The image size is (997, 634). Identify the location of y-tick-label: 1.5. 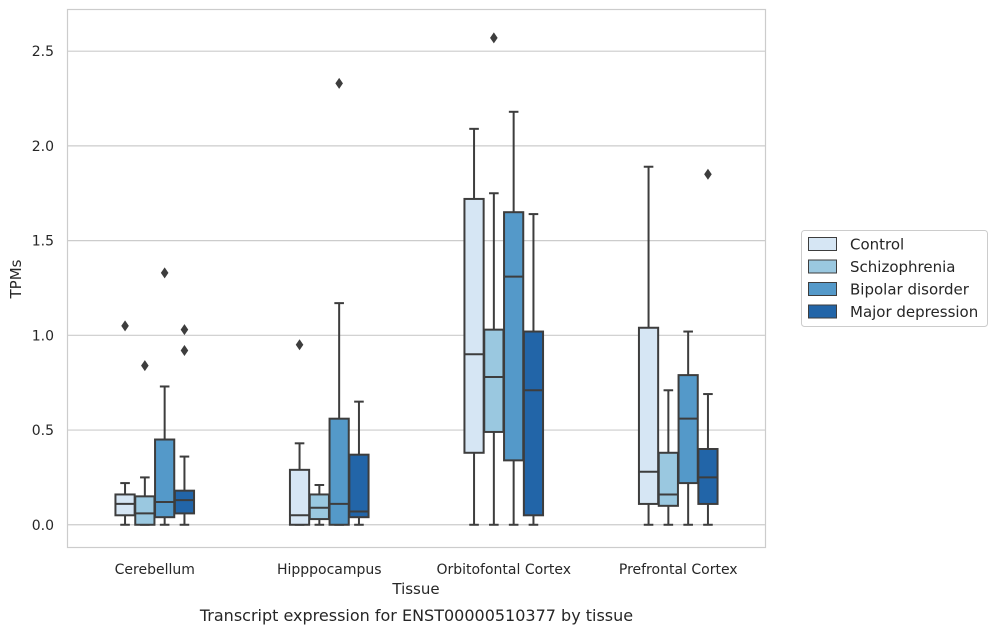
(43, 242).